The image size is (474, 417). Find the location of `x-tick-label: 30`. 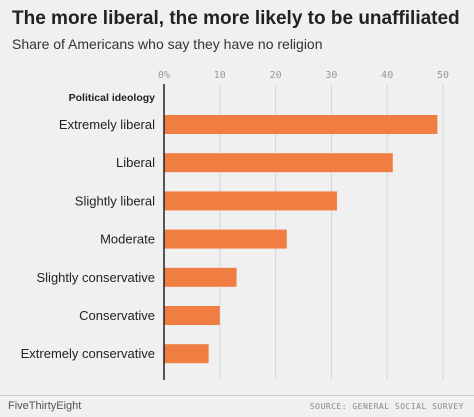

x-tick-label: 30 is located at coordinates (331, 75).